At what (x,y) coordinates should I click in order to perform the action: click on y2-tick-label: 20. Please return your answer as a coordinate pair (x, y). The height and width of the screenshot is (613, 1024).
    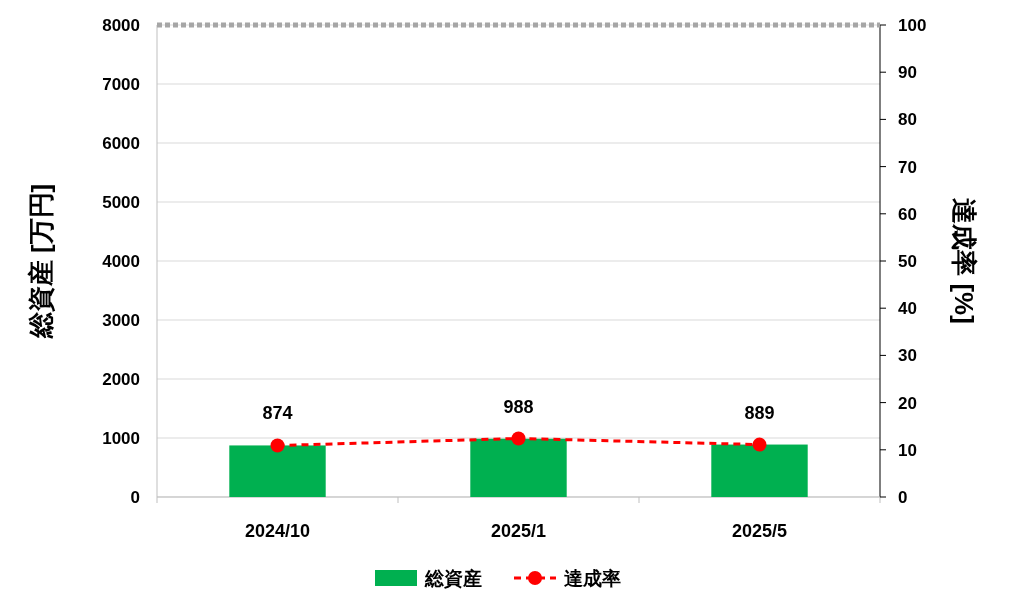
    Looking at the image, I should click on (907, 403).